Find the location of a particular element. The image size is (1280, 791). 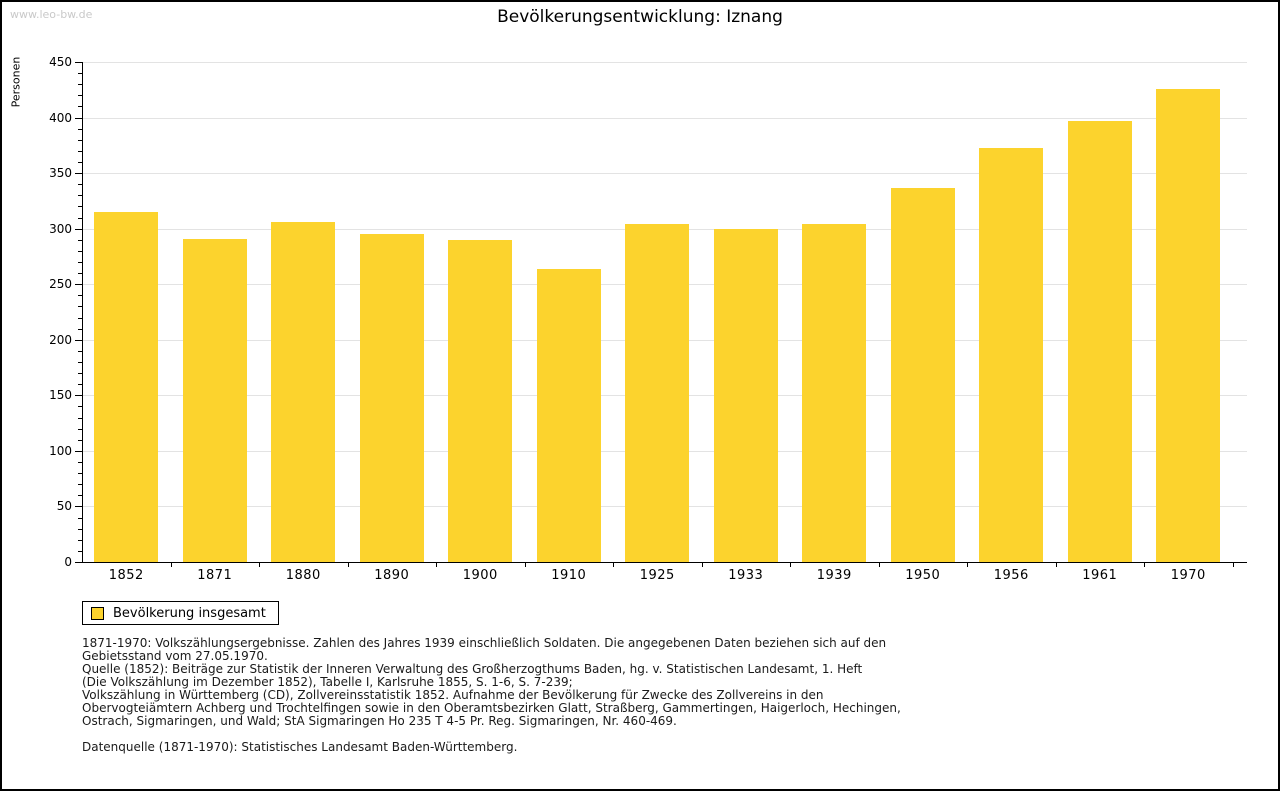

x-tick-label: 1852 is located at coordinates (126, 575).